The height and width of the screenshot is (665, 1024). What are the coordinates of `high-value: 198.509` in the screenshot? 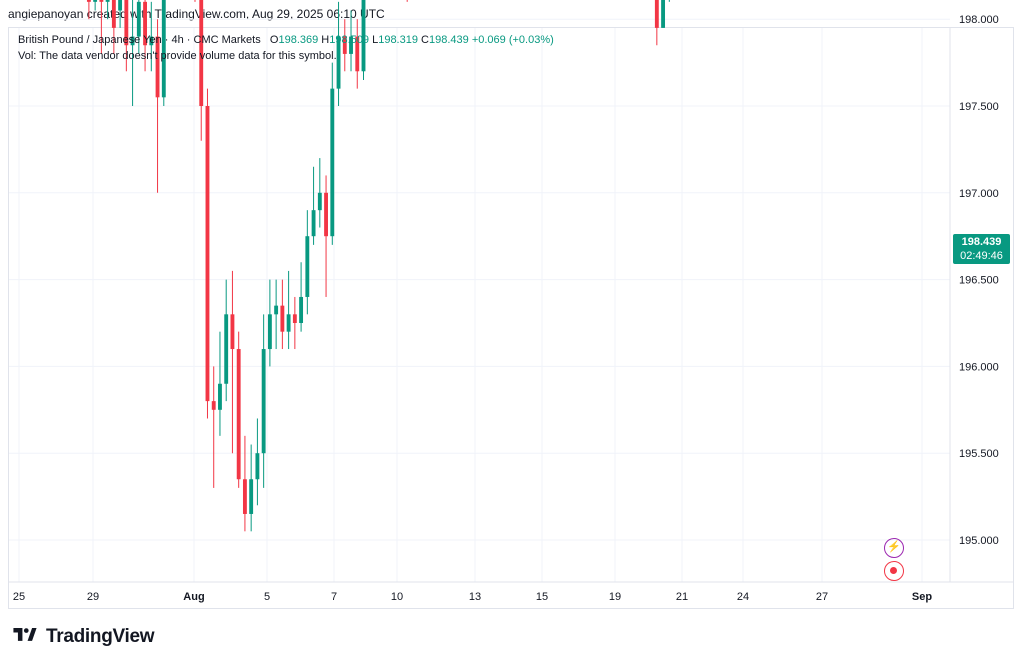 It's located at (349, 40).